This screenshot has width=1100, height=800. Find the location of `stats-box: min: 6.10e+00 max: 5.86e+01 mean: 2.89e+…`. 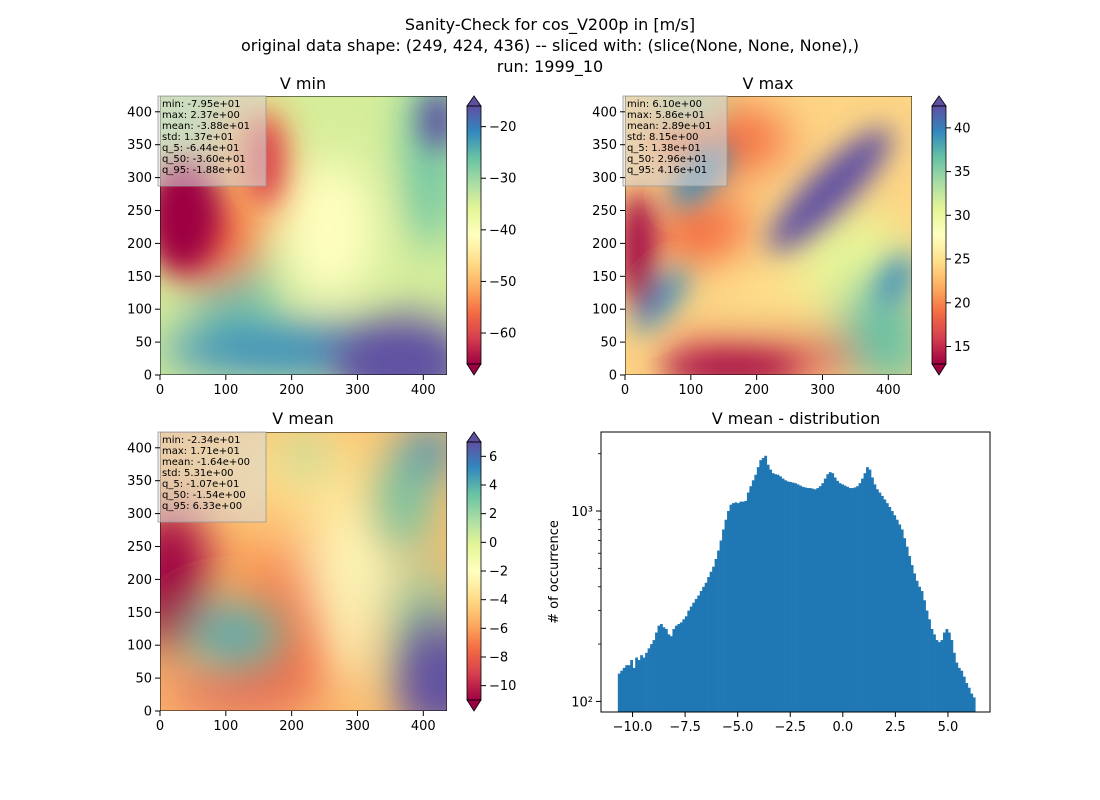

stats-box: min: 6.10e+00 max: 5.86e+01 mean: 2.89e+… is located at coordinates (675, 141).